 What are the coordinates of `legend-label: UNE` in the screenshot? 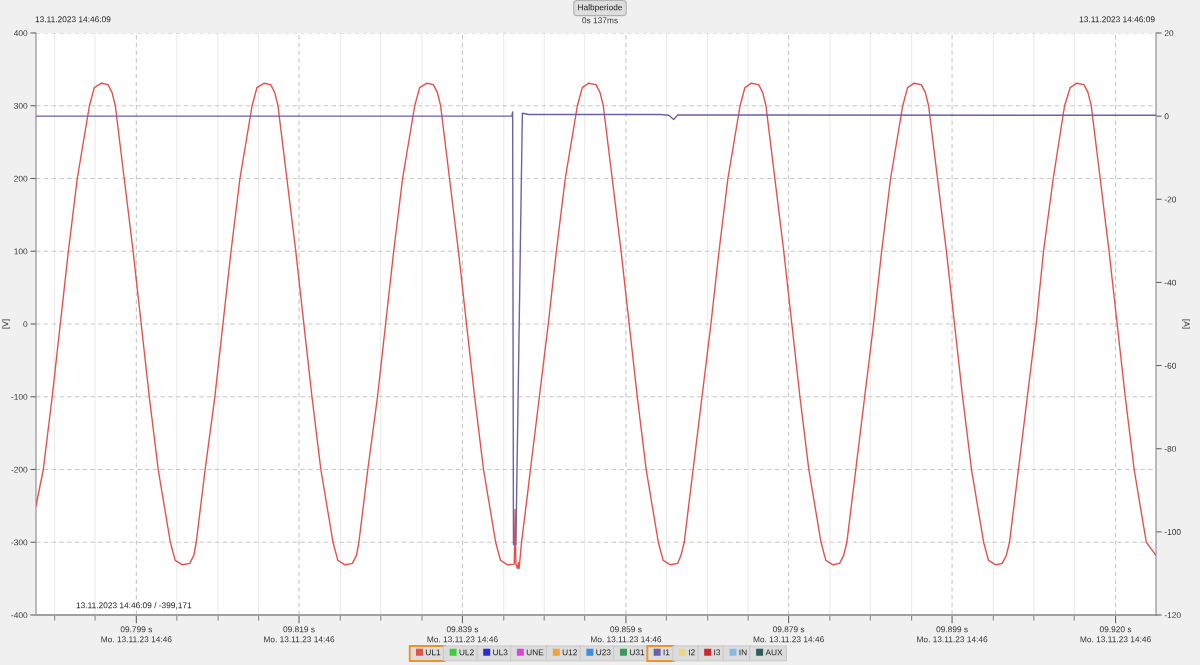 It's located at (535, 652).